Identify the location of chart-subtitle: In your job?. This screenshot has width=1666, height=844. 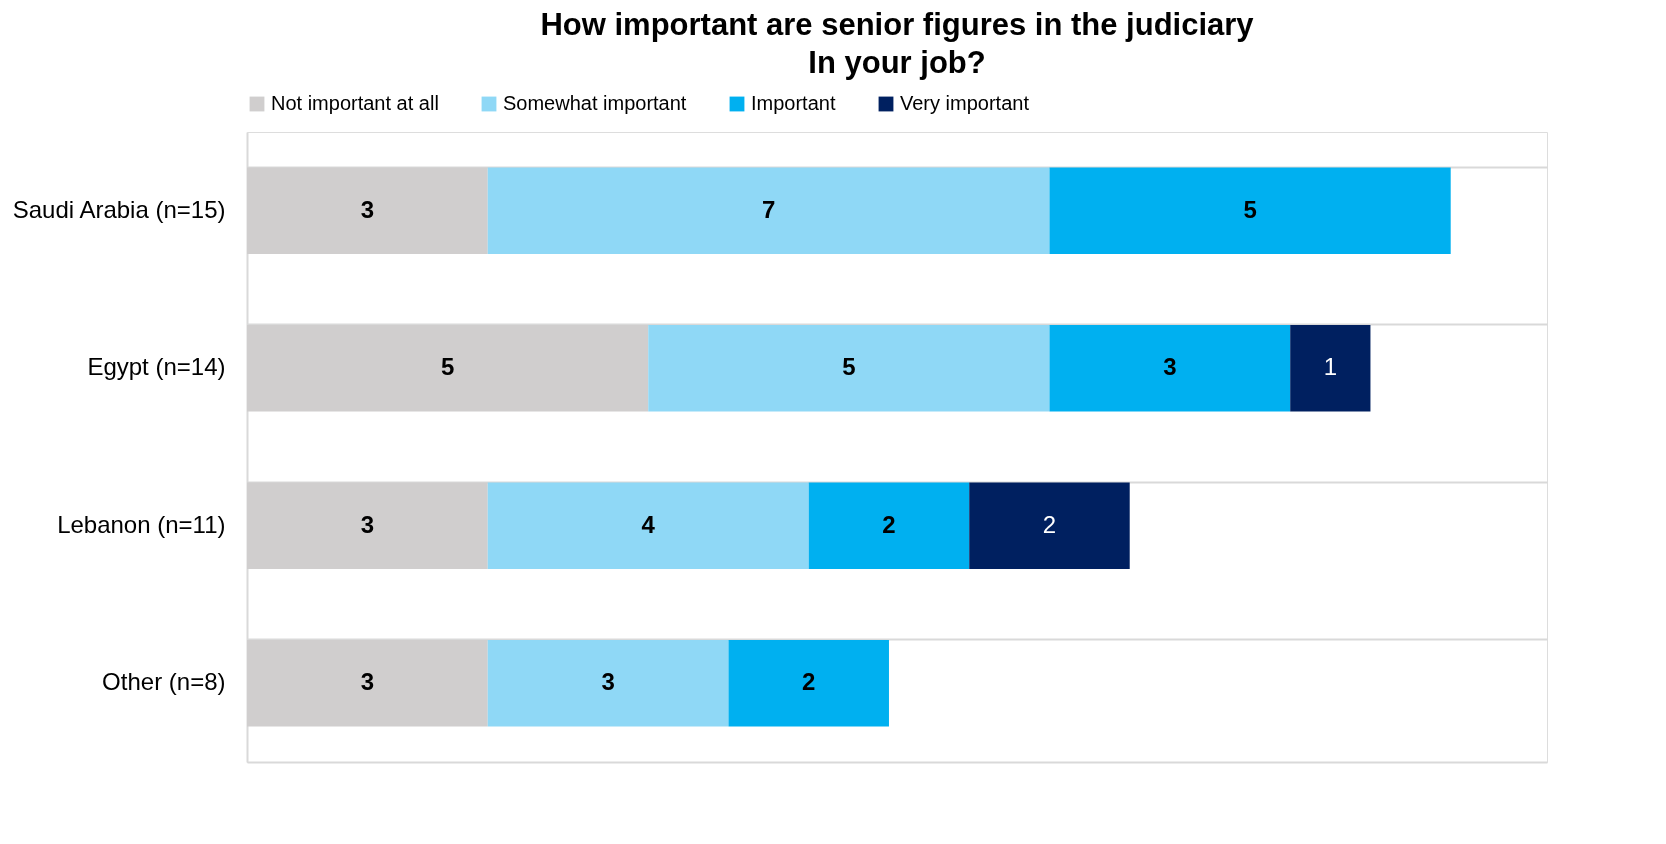
(897, 62).